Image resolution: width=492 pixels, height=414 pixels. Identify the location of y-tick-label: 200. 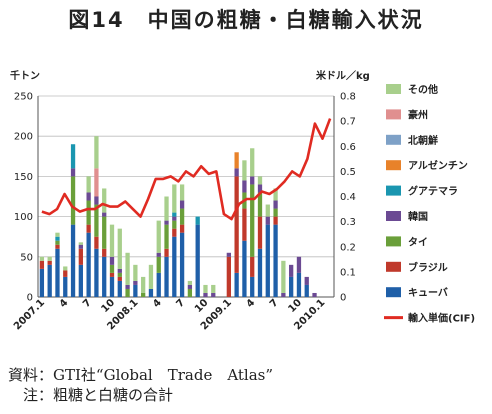
(23, 137).